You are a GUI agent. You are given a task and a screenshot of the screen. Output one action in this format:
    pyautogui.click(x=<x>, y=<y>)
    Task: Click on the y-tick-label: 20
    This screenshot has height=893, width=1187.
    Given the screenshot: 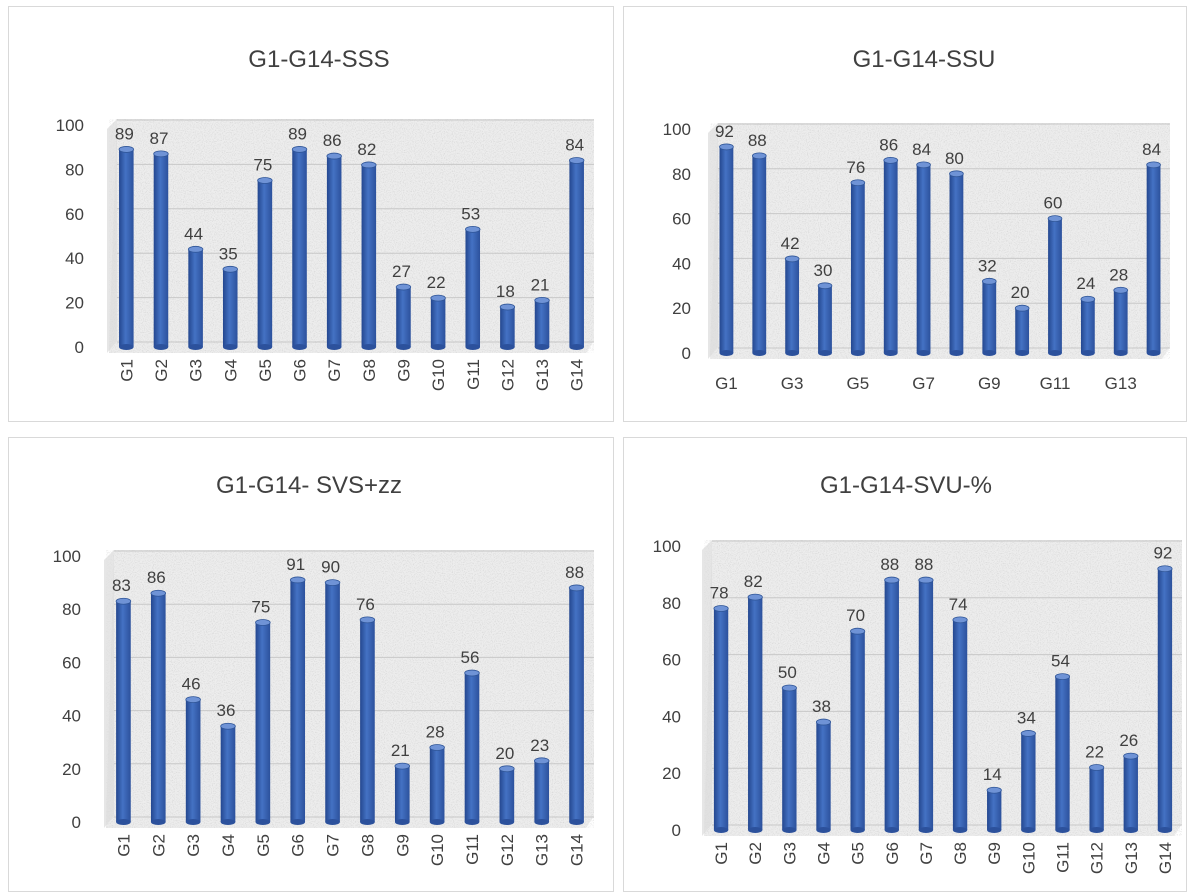 What is the action you would take?
    pyautogui.click(x=671, y=773)
    